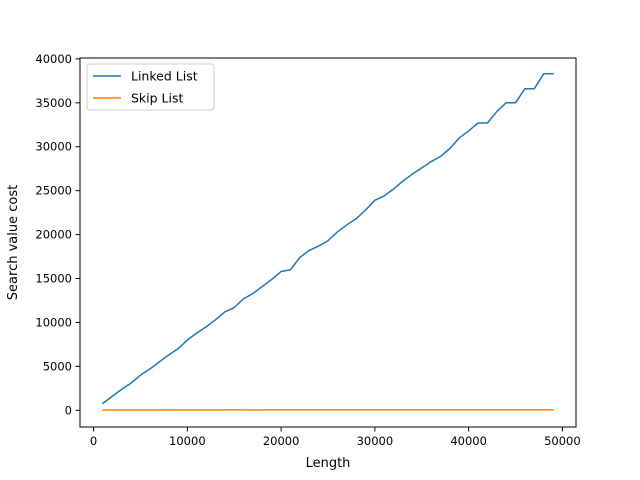  Describe the element at coordinates (328, 463) in the screenshot. I see `x-axis-label: Length` at that location.